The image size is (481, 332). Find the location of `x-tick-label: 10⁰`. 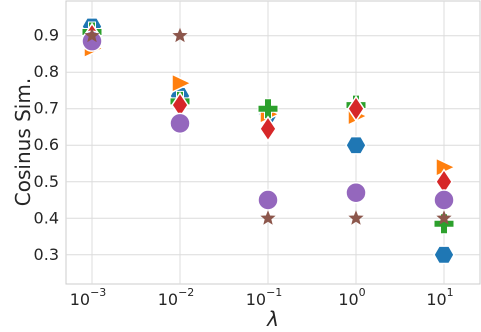

x-tick-label: 10⁰ is located at coordinates (351, 297).